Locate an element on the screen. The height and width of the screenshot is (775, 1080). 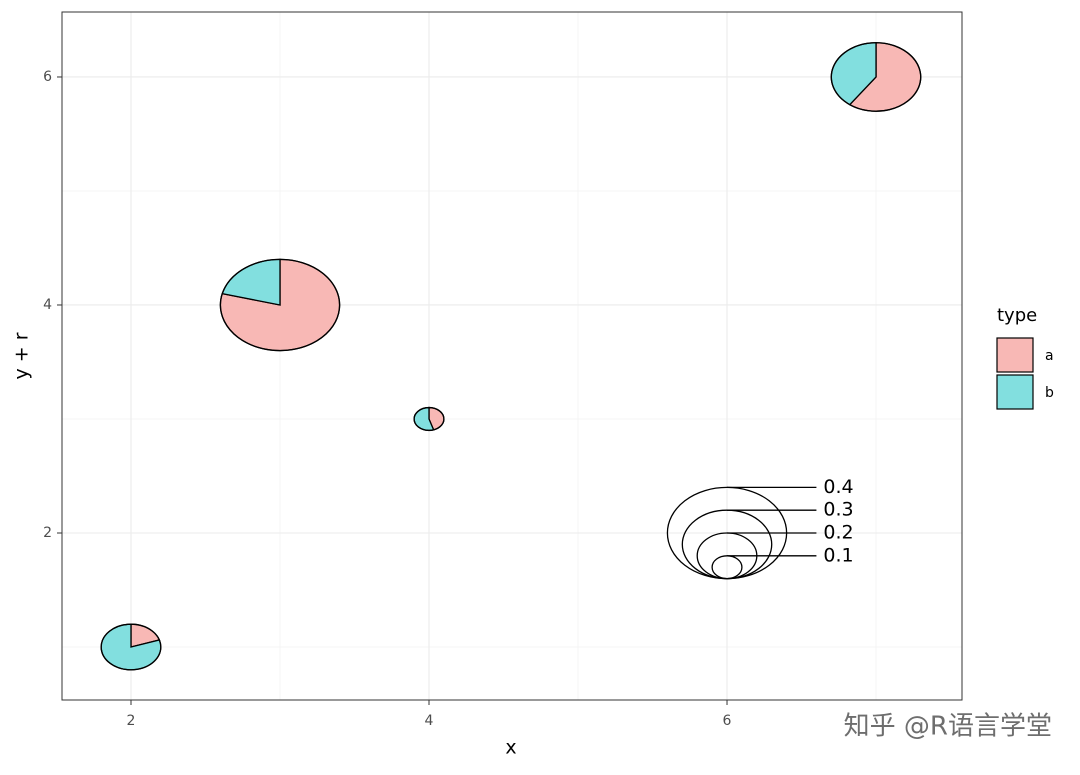
y-tick-label: 2 is located at coordinates (47, 533).